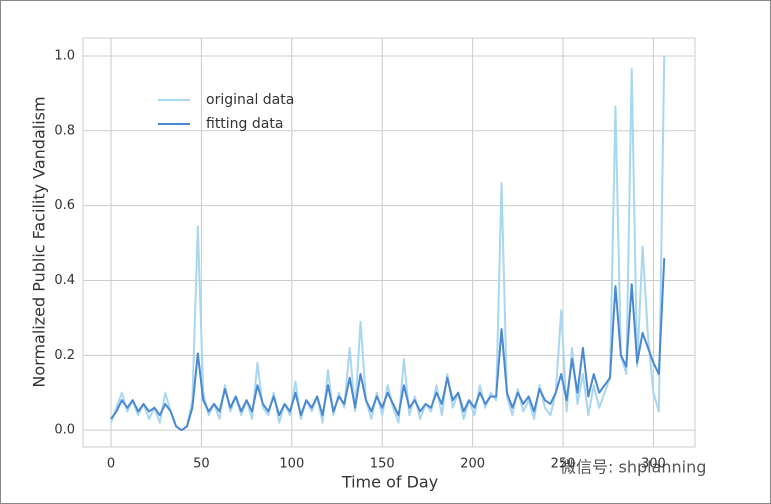 The width and height of the screenshot is (771, 504). Describe the element at coordinates (291, 464) in the screenshot. I see `x-tick-label: 100` at that location.